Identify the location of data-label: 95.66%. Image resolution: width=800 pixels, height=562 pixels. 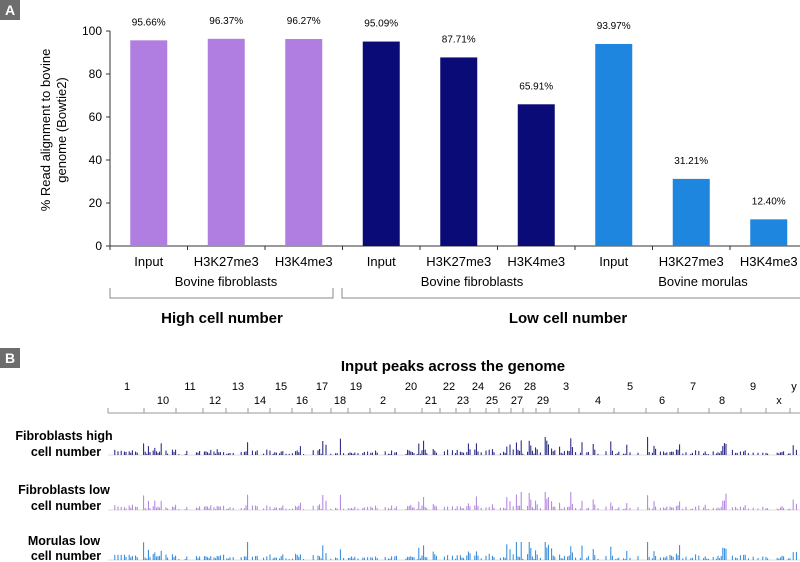
(149, 22).